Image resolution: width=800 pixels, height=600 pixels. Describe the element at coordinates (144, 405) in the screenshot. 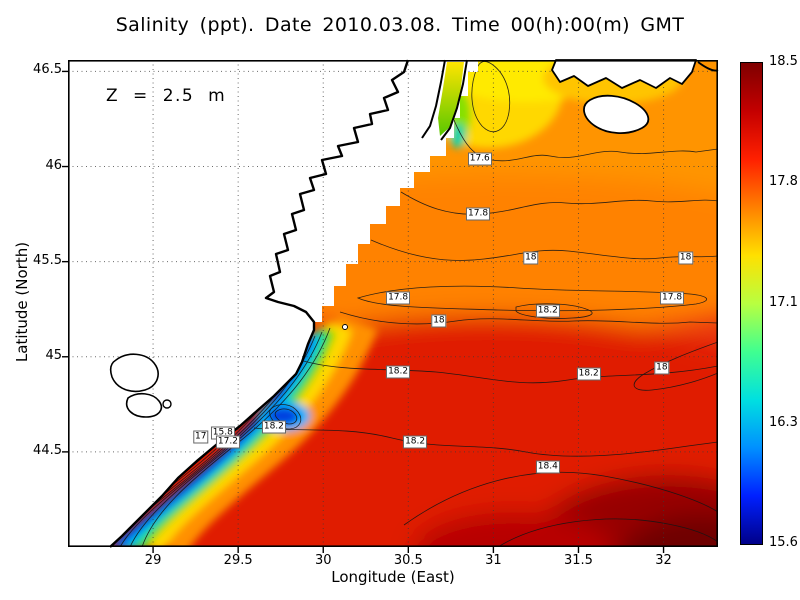

I see `lagoon-south` at that location.